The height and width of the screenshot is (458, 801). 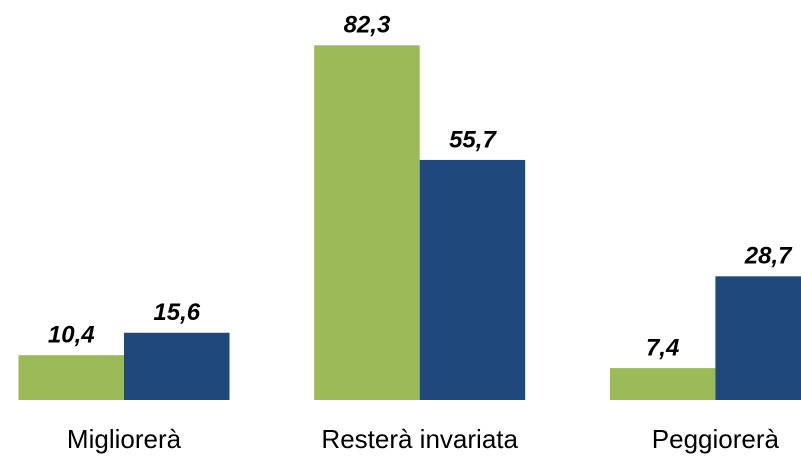 What do you see at coordinates (768, 256) in the screenshot?
I see `data-label: 28,7` at bounding box center [768, 256].